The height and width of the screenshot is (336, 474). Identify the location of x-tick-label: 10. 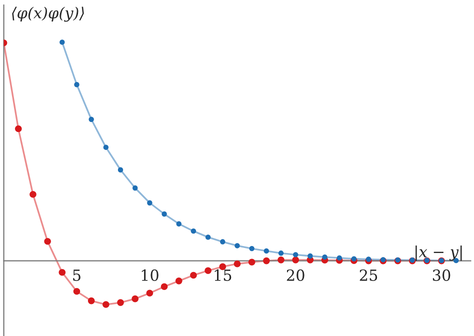
(150, 275).